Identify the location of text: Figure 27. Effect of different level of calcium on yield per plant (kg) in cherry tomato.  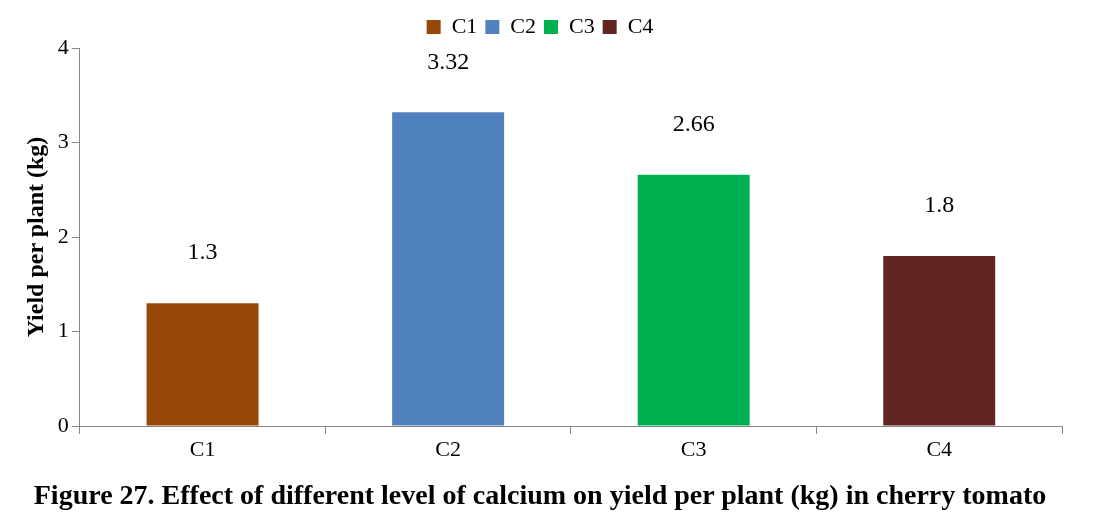
(540, 495).